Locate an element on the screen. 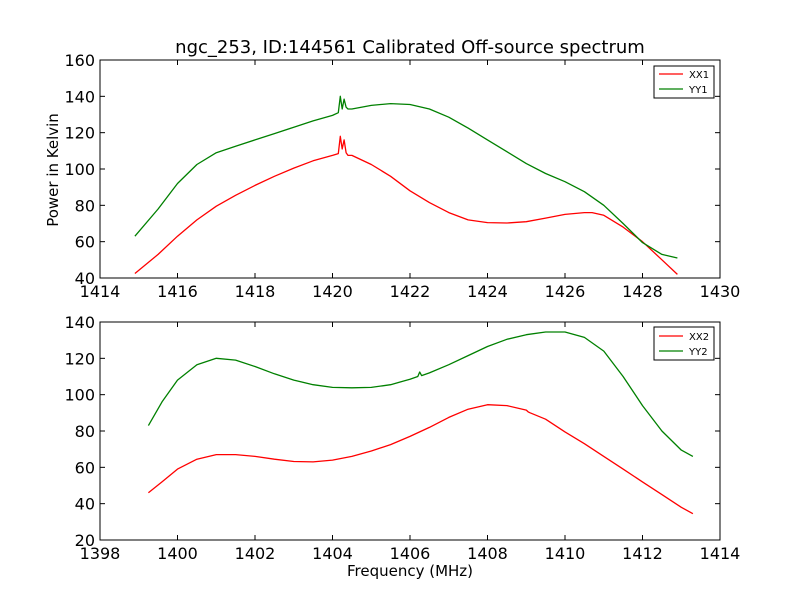 The width and height of the screenshot is (800, 600). bottom-x-tick-label: 1412 is located at coordinates (642, 553).